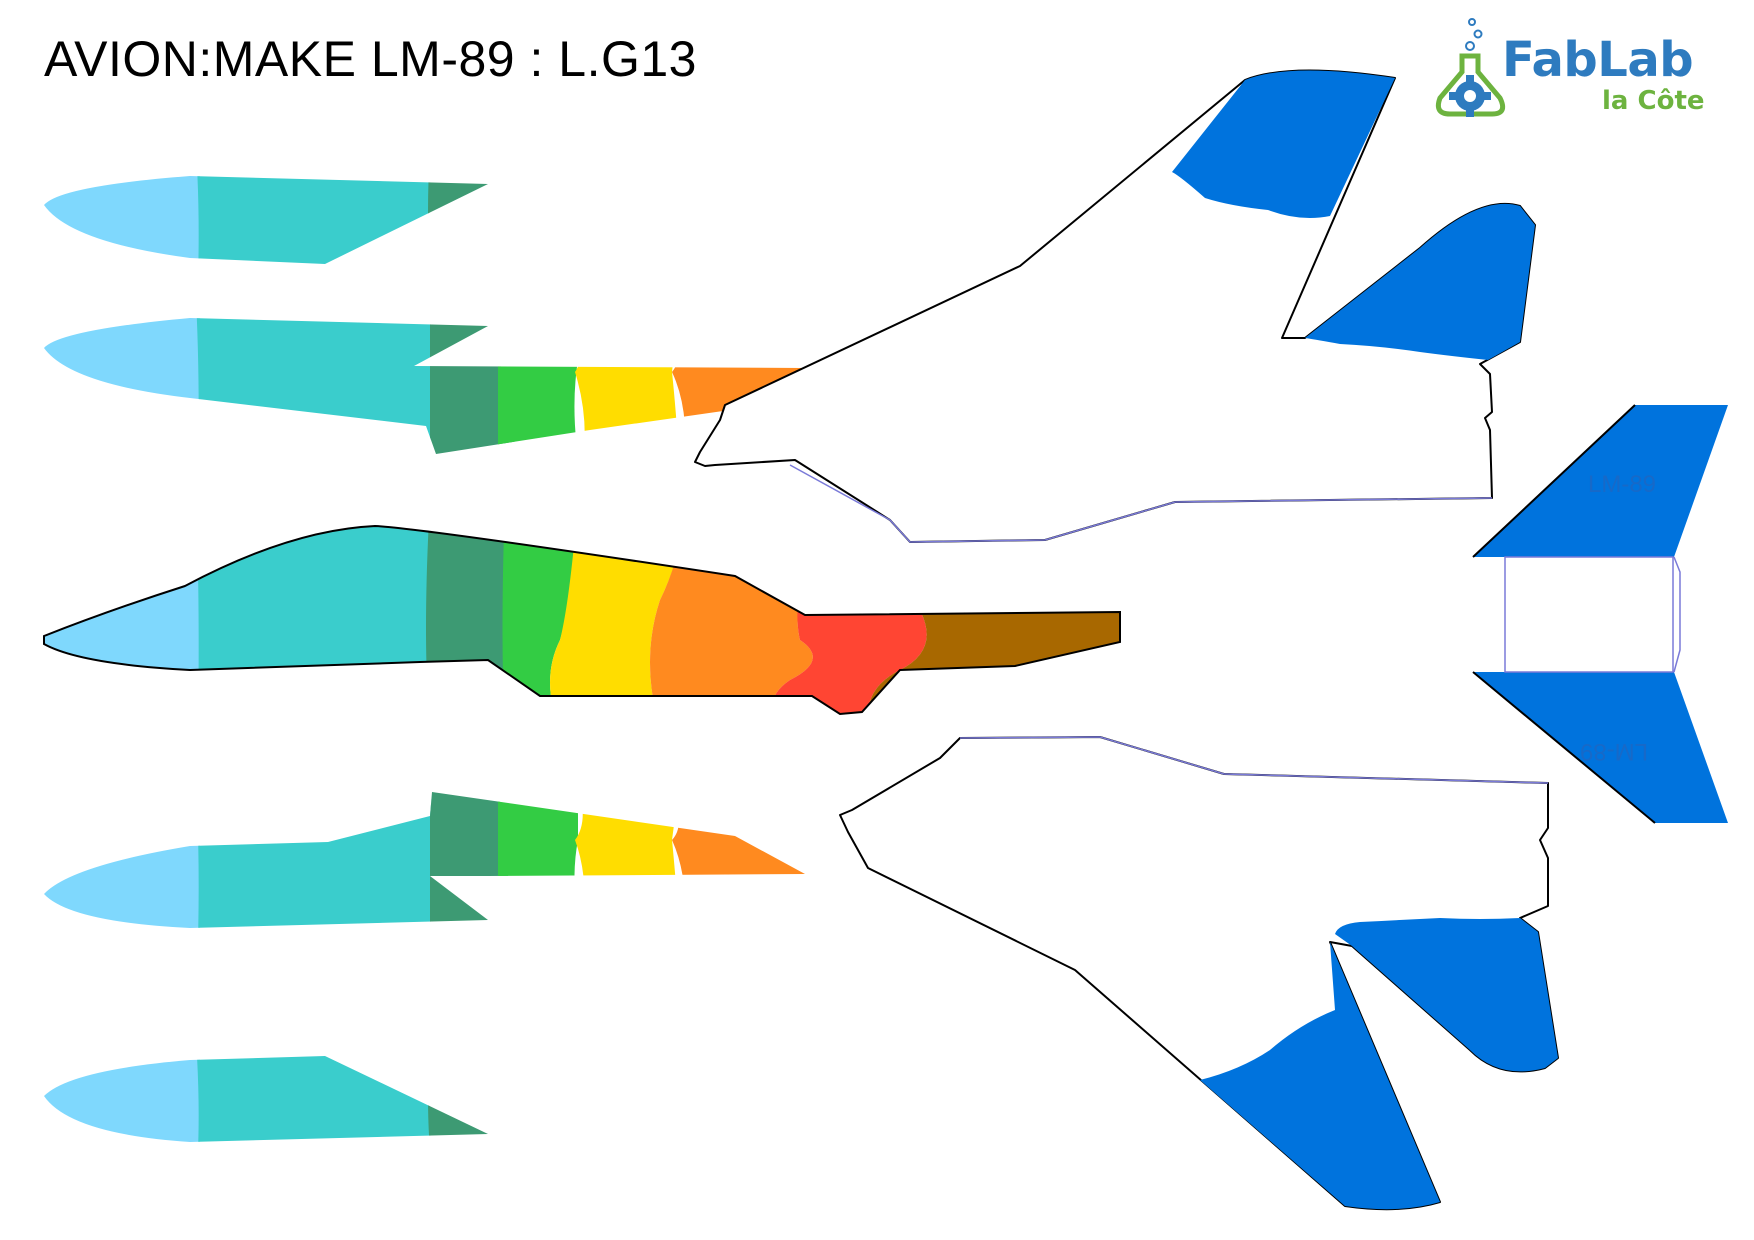 Image resolution: width=1754 pixels, height=1240 pixels. What do you see at coordinates (1614, 751) in the screenshot?
I see `tail-marking-bottom: LM-89` at bounding box center [1614, 751].